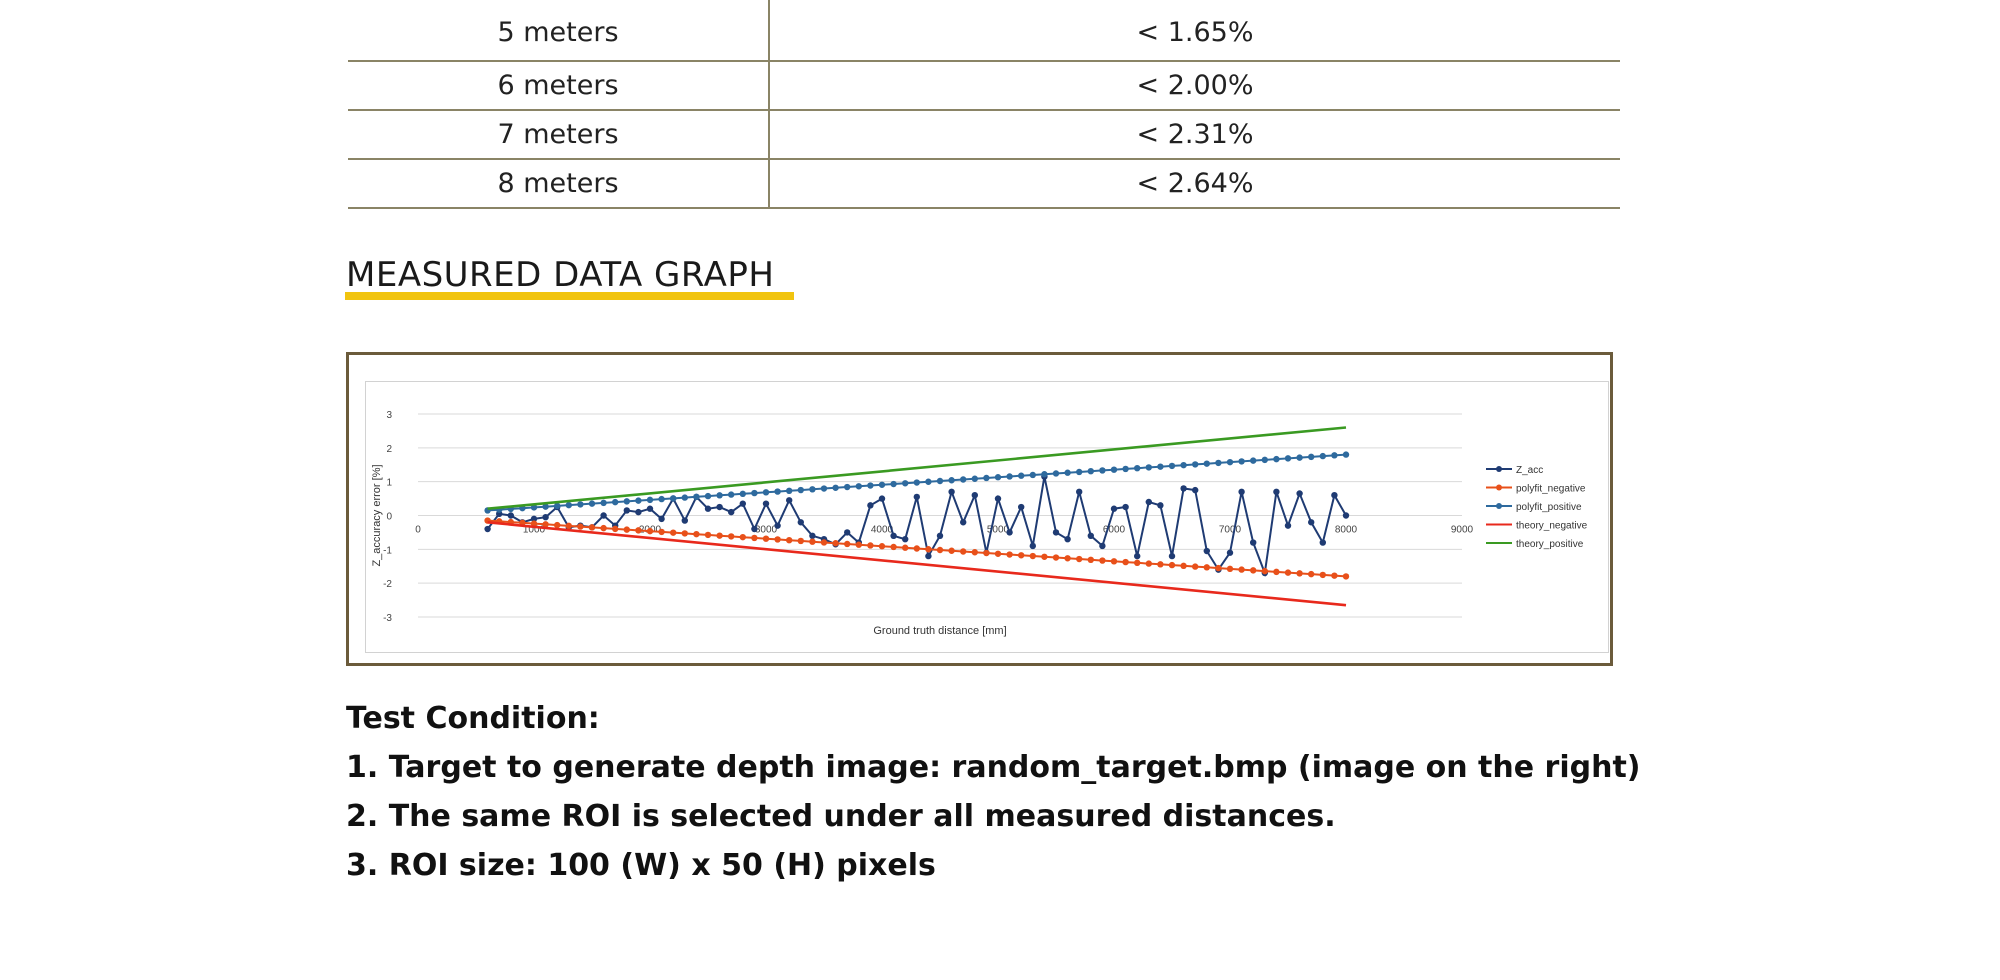  What do you see at coordinates (1194, 31) in the screenshot?
I see `error-cell: < 1.65%` at bounding box center [1194, 31].